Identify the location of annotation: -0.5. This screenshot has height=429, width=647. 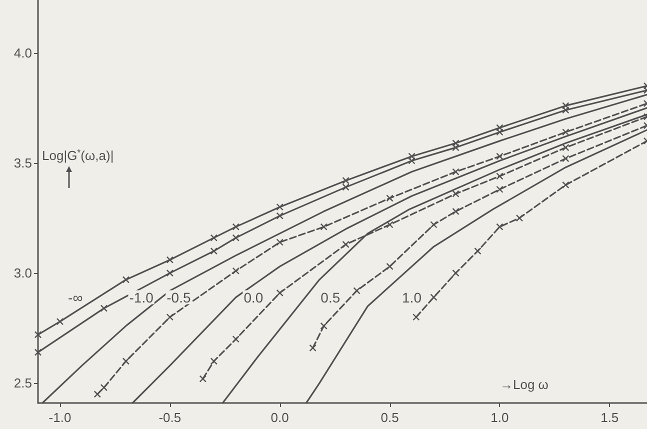
(178, 297).